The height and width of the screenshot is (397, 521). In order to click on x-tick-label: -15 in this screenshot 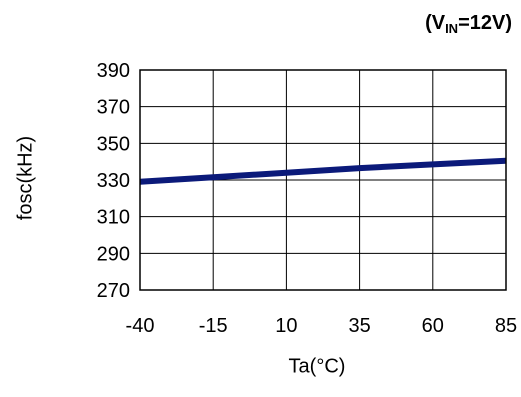, I will do `click(213, 326)`.